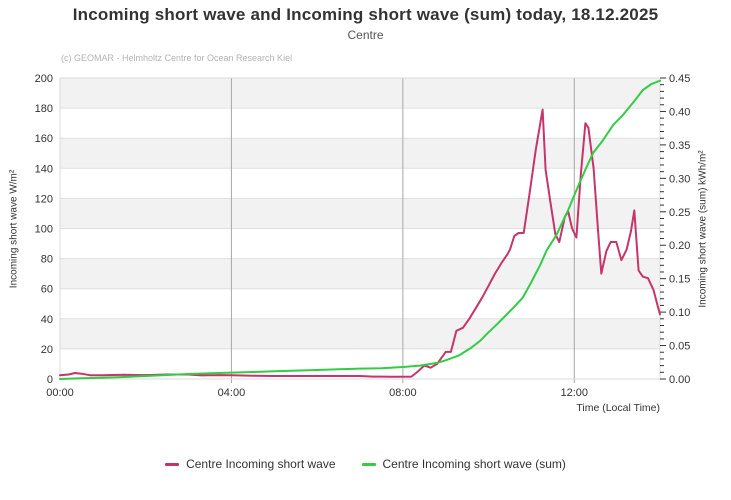 The width and height of the screenshot is (731, 500). What do you see at coordinates (365, 35) in the screenshot?
I see `chart-subtitle: Centre` at bounding box center [365, 35].